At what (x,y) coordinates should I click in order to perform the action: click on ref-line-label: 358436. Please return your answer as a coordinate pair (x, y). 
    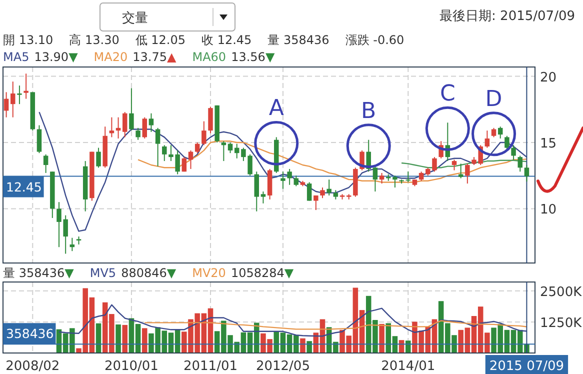
    Looking at the image, I should click on (30, 334).